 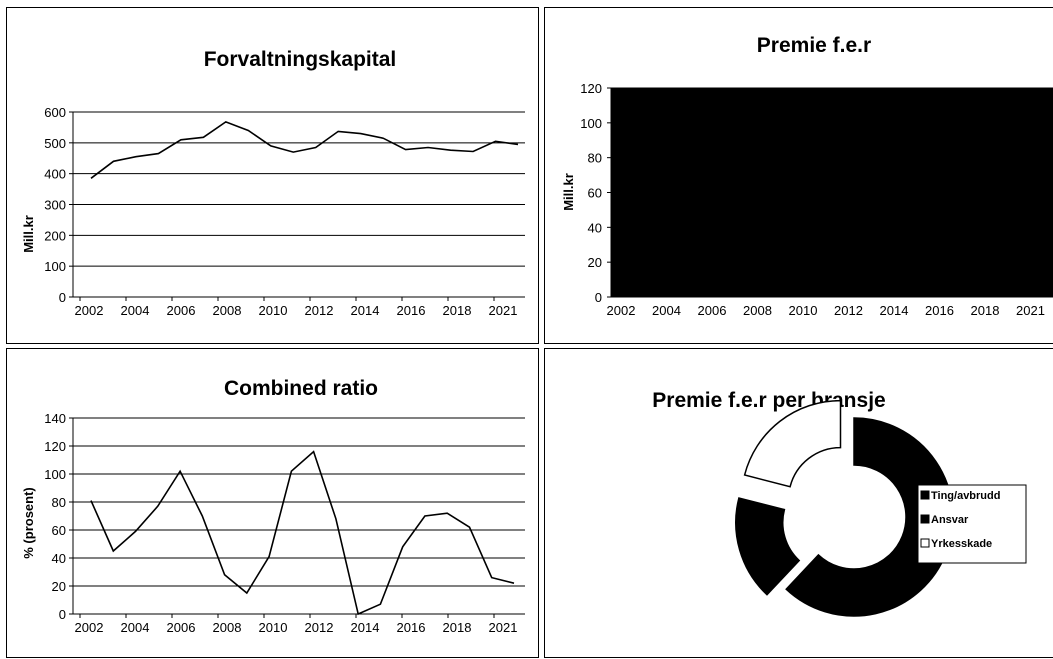 What do you see at coordinates (28, 523) in the screenshot?
I see `y-axis-label: % (prosent)` at bounding box center [28, 523].